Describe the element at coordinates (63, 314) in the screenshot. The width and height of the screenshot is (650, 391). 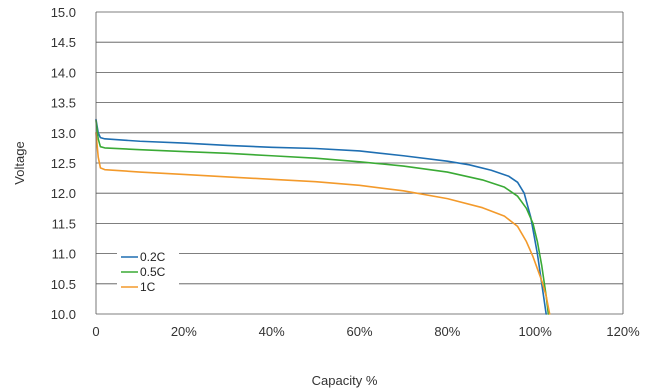
I see `y-tick-label: 10.0` at that location.